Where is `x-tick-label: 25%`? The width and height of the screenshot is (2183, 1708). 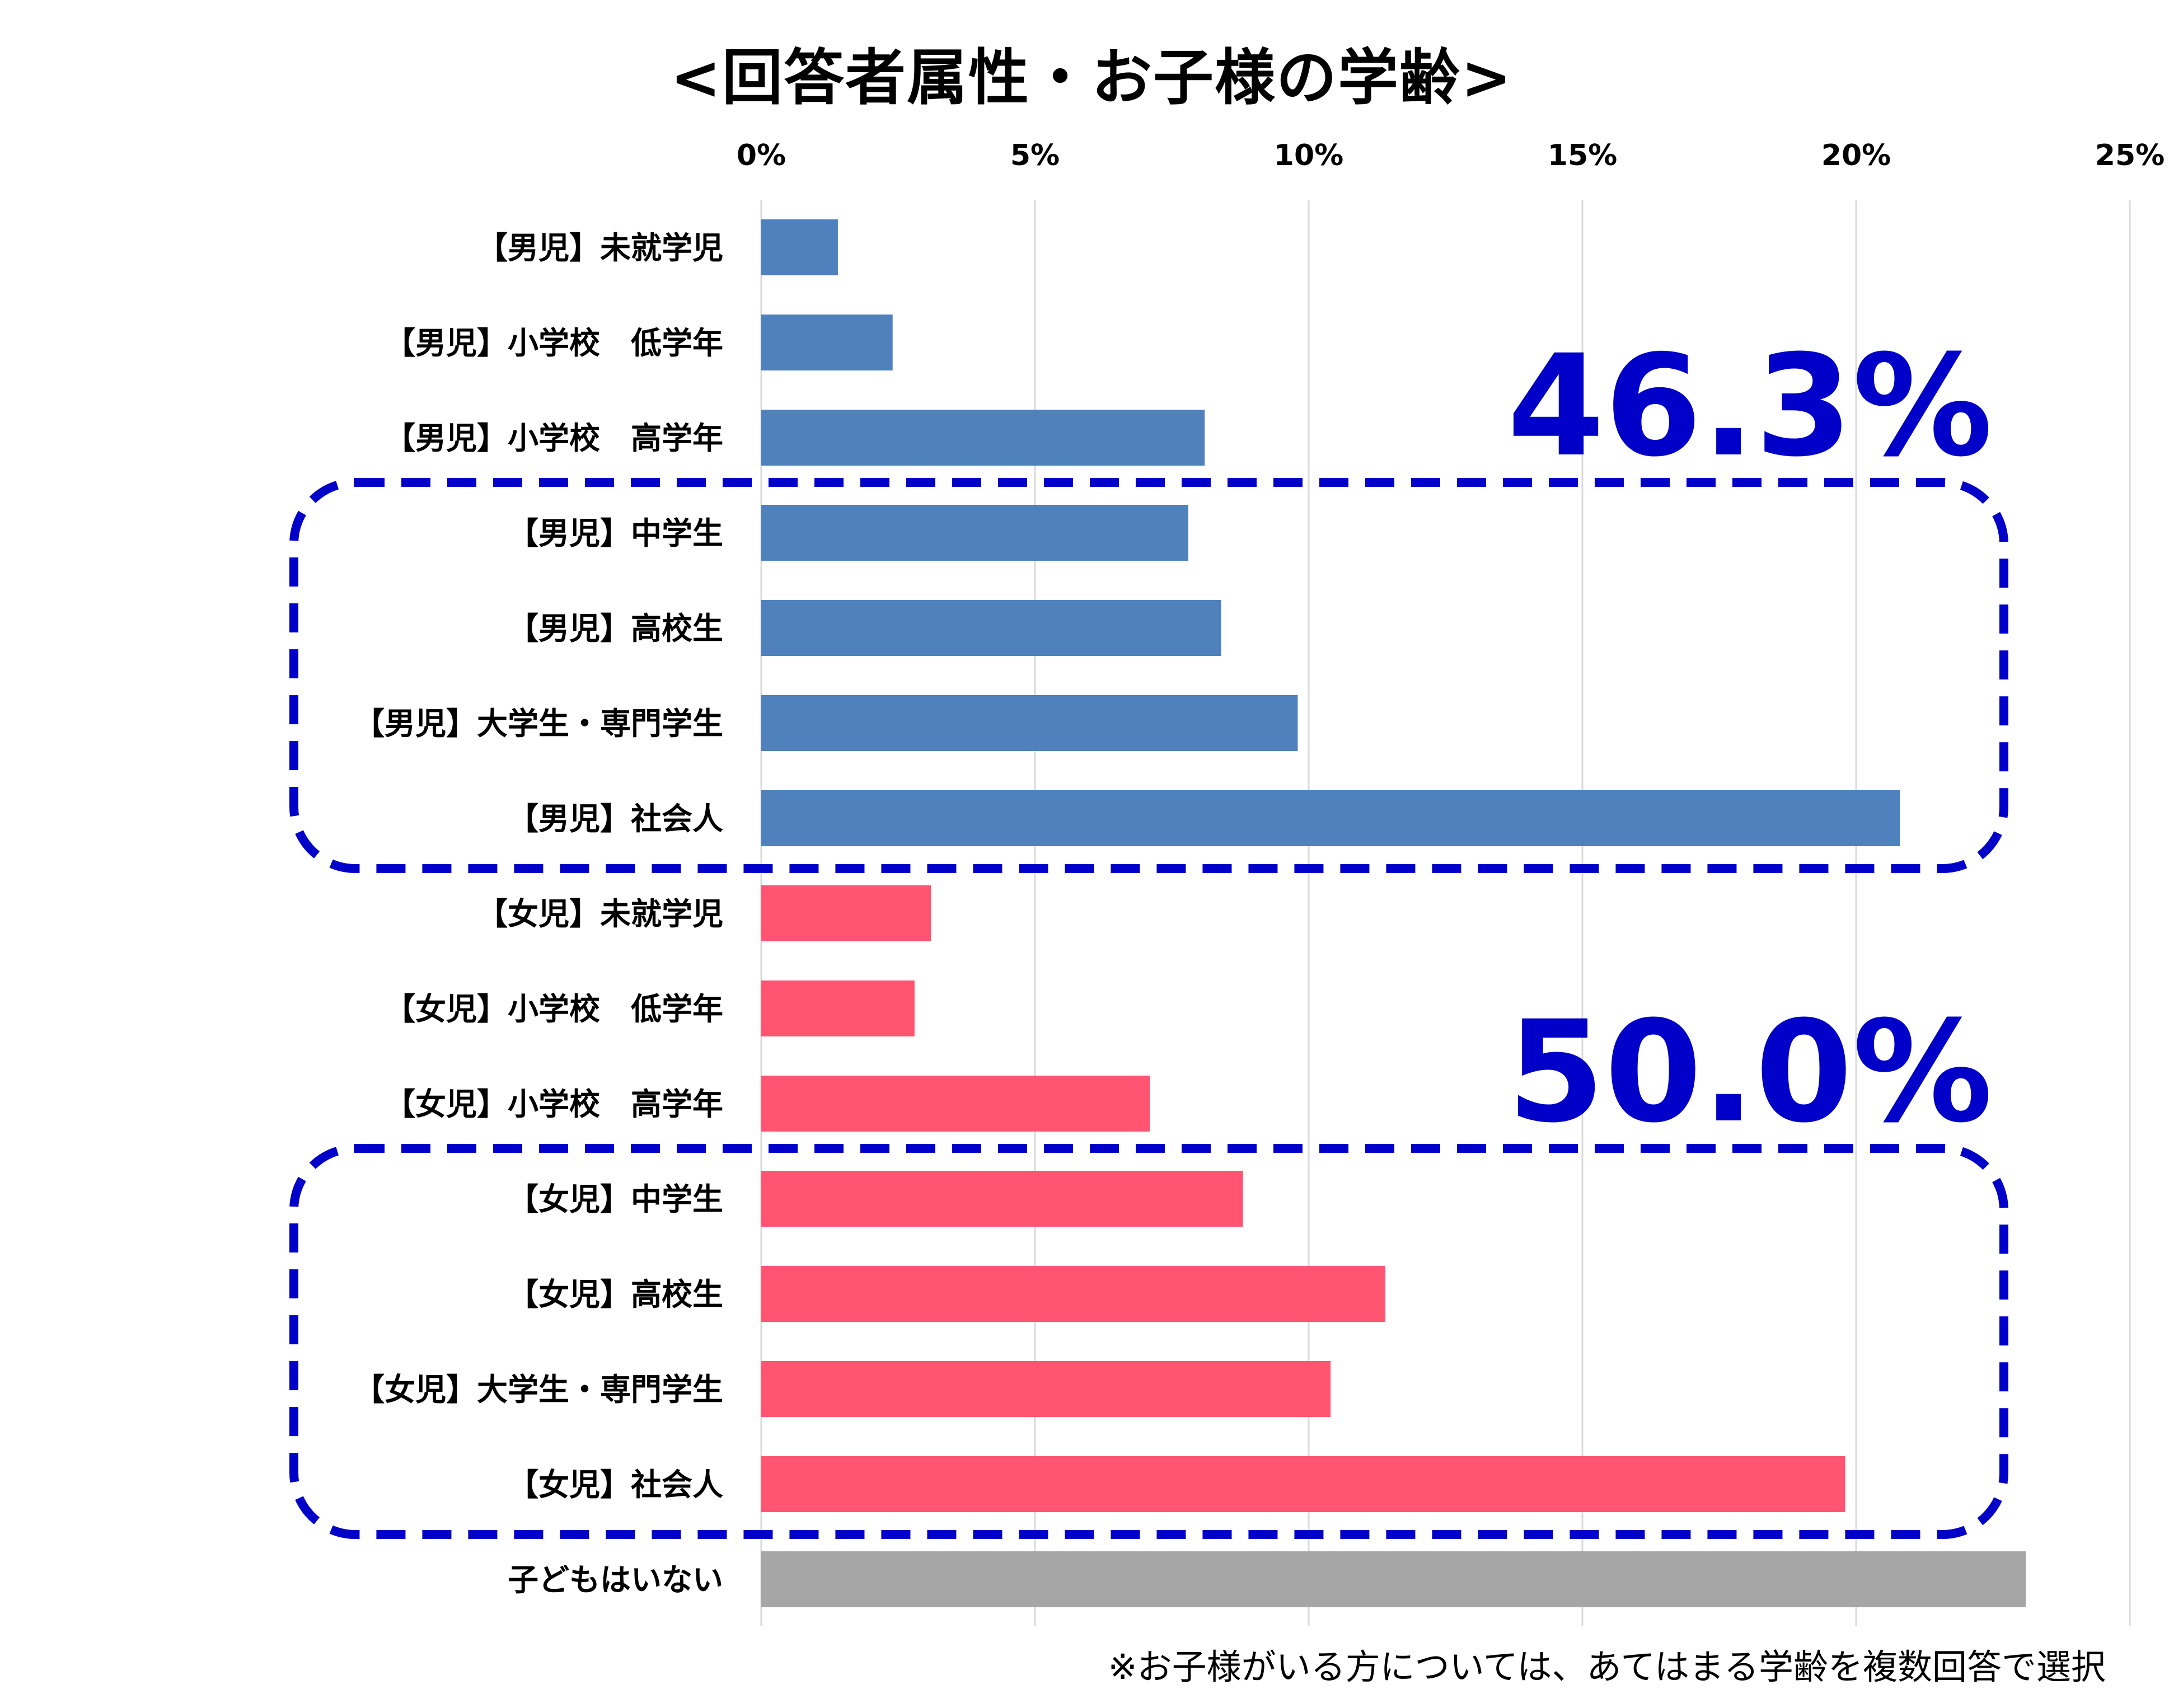
x-tick-label: 25% is located at coordinates (2130, 155).